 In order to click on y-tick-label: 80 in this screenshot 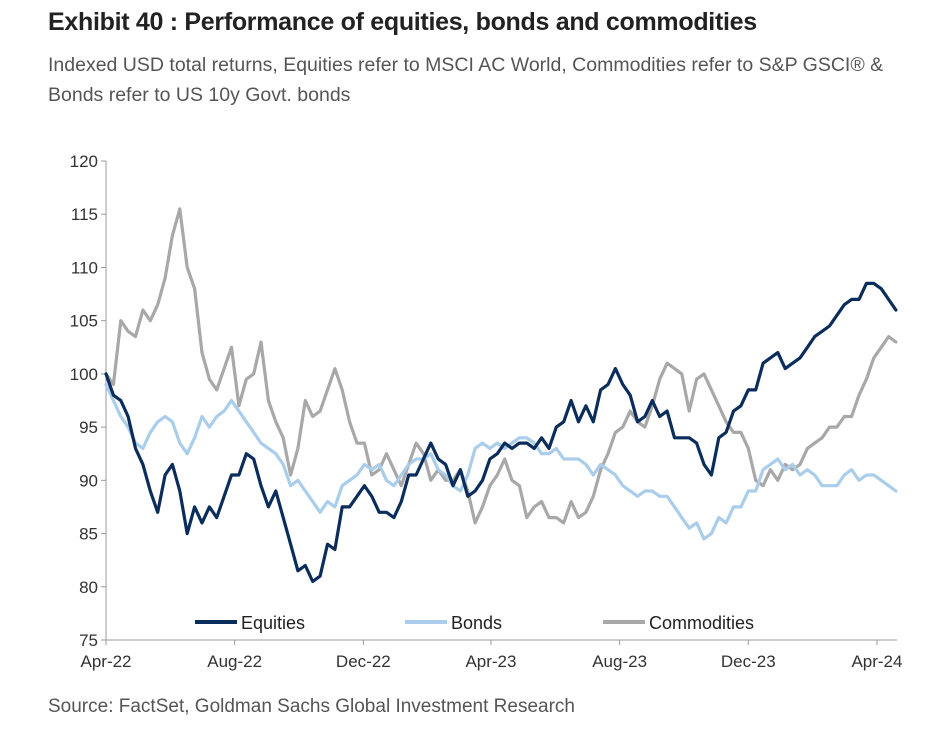, I will do `click(88, 587)`.